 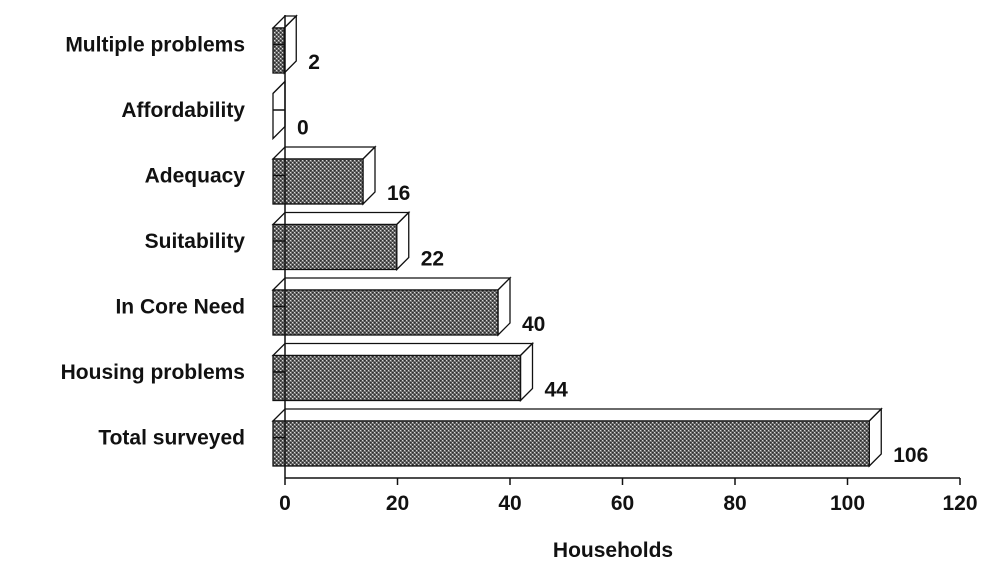 What do you see at coordinates (847, 503) in the screenshot?
I see `x-tick-label: 100` at bounding box center [847, 503].